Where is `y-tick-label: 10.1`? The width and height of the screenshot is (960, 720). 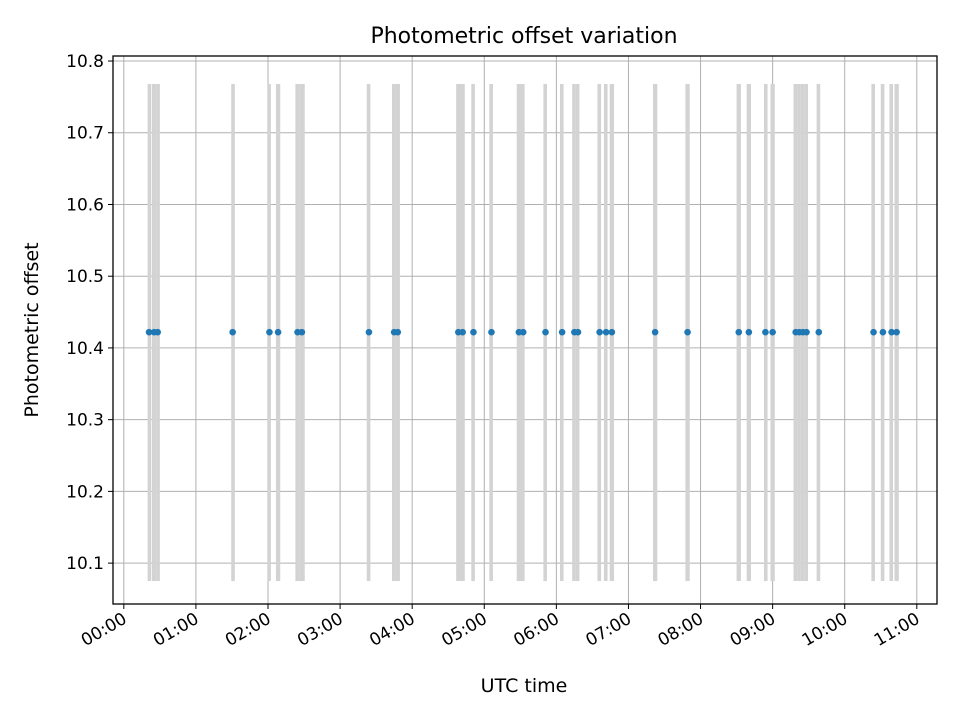 y-tick-label: 10.1 is located at coordinates (85, 564).